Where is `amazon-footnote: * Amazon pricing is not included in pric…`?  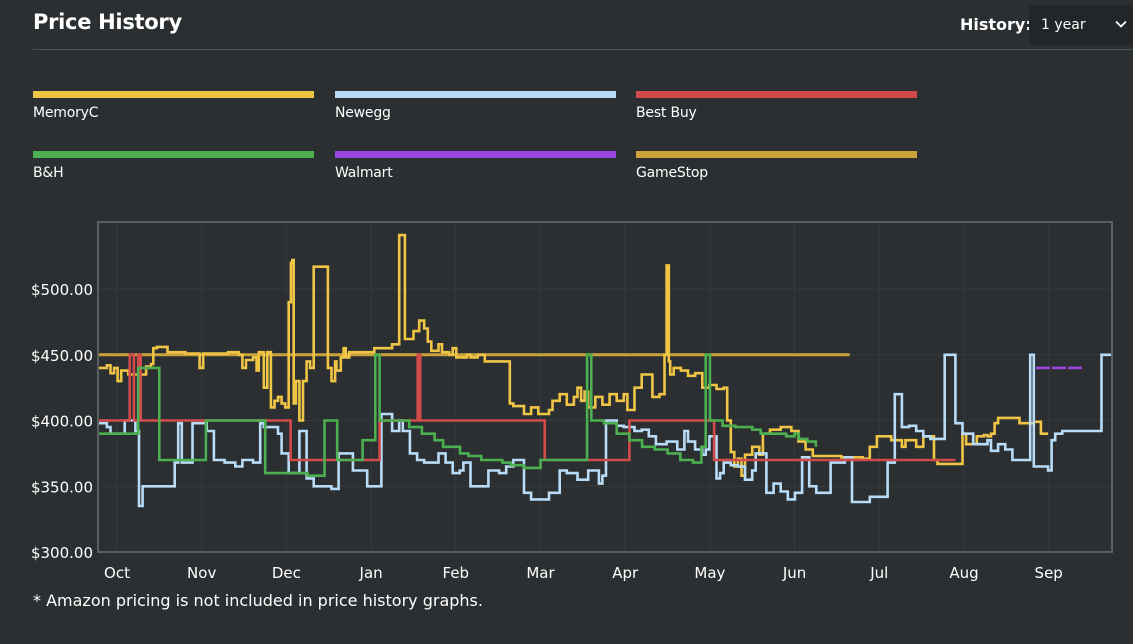
amazon-footnote: * Amazon pricing is not included in pric… is located at coordinates (258, 600).